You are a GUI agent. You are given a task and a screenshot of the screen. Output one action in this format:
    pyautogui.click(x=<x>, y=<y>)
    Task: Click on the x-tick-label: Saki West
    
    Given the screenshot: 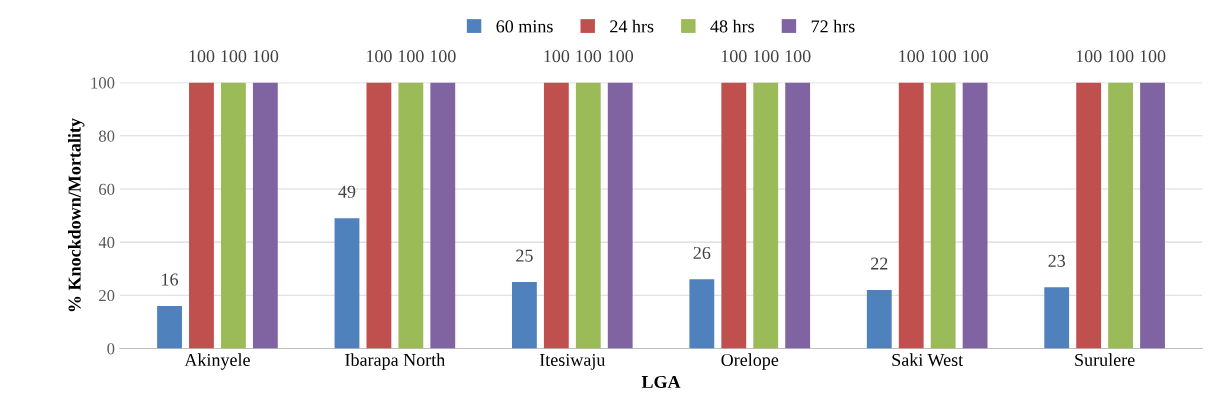 What is the action you would take?
    pyautogui.click(x=928, y=360)
    